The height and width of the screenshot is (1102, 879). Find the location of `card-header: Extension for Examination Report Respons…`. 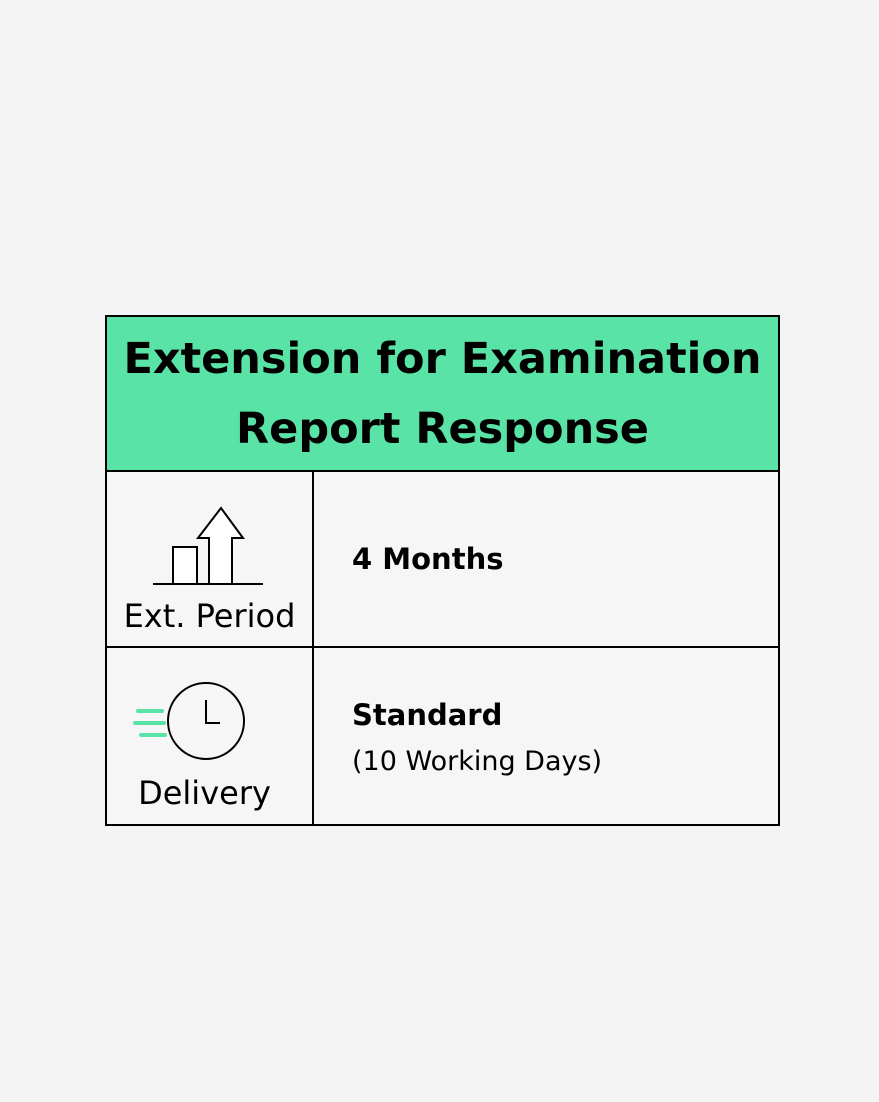

card-header: Extension for Examination Report Respons… is located at coordinates (442, 394).